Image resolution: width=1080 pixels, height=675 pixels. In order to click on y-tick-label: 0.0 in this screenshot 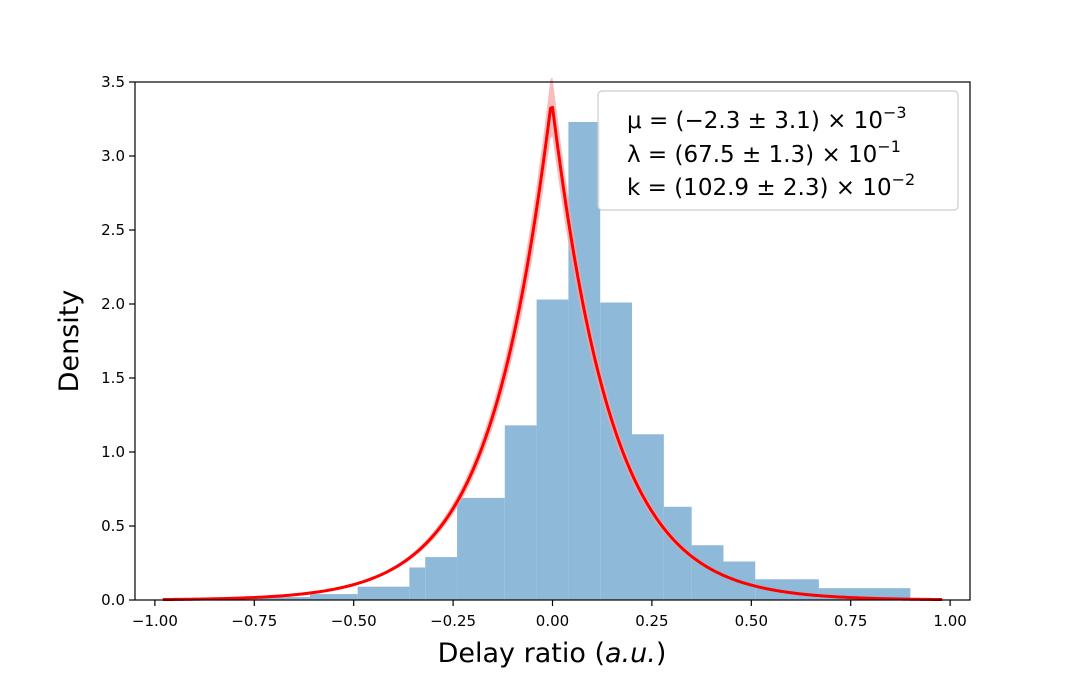, I will do `click(113, 600)`.